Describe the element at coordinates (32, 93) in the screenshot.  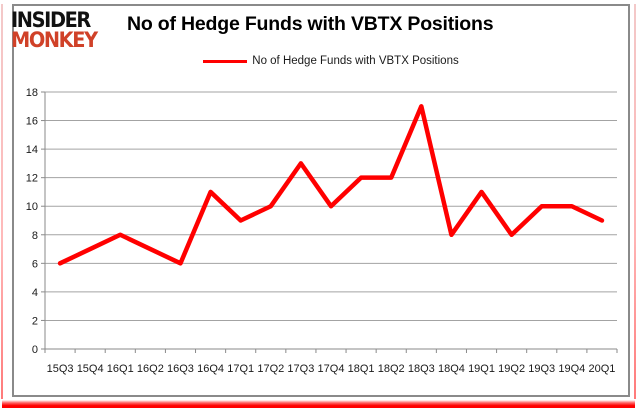
I see `y-axis-label: 18` at that location.